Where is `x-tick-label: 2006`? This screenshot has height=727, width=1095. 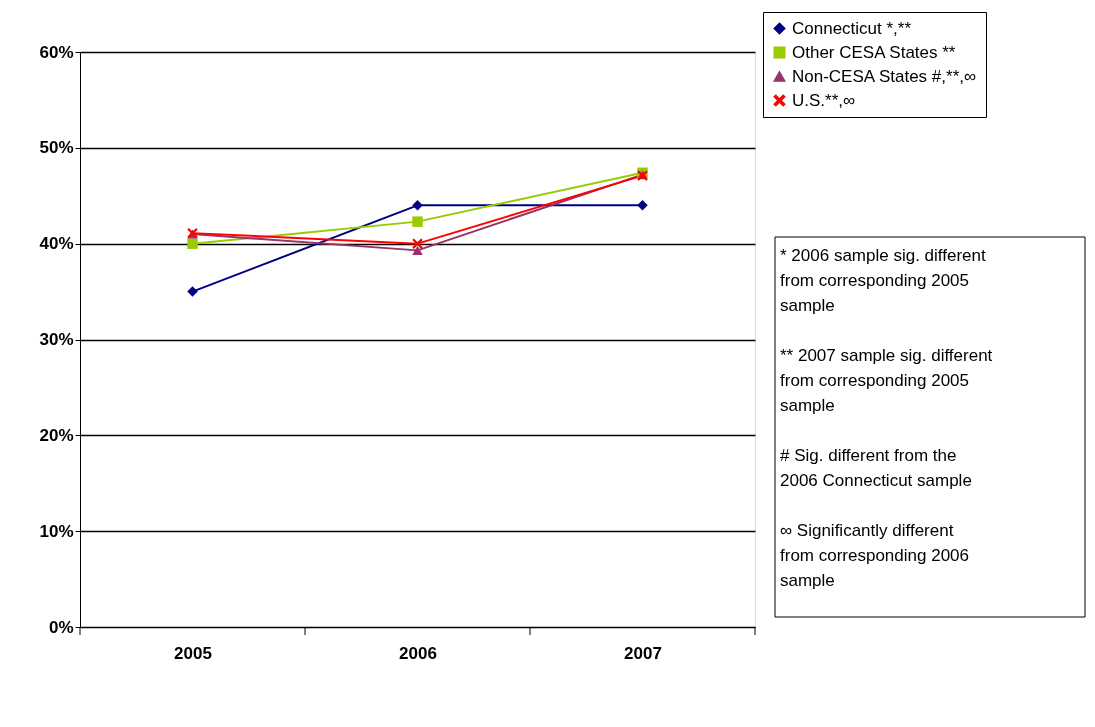
x-tick-label: 2006 is located at coordinates (418, 653).